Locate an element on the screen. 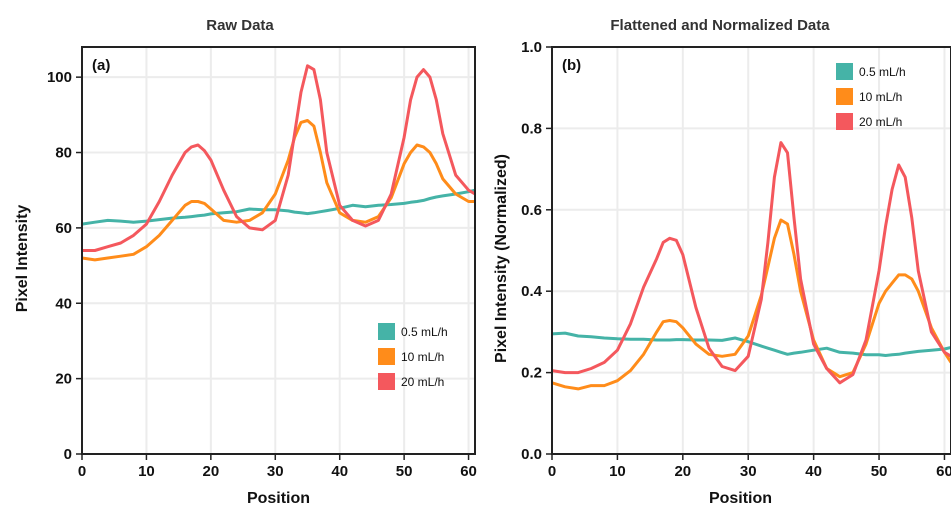  y-tick-label: 20 is located at coordinates (63, 379).